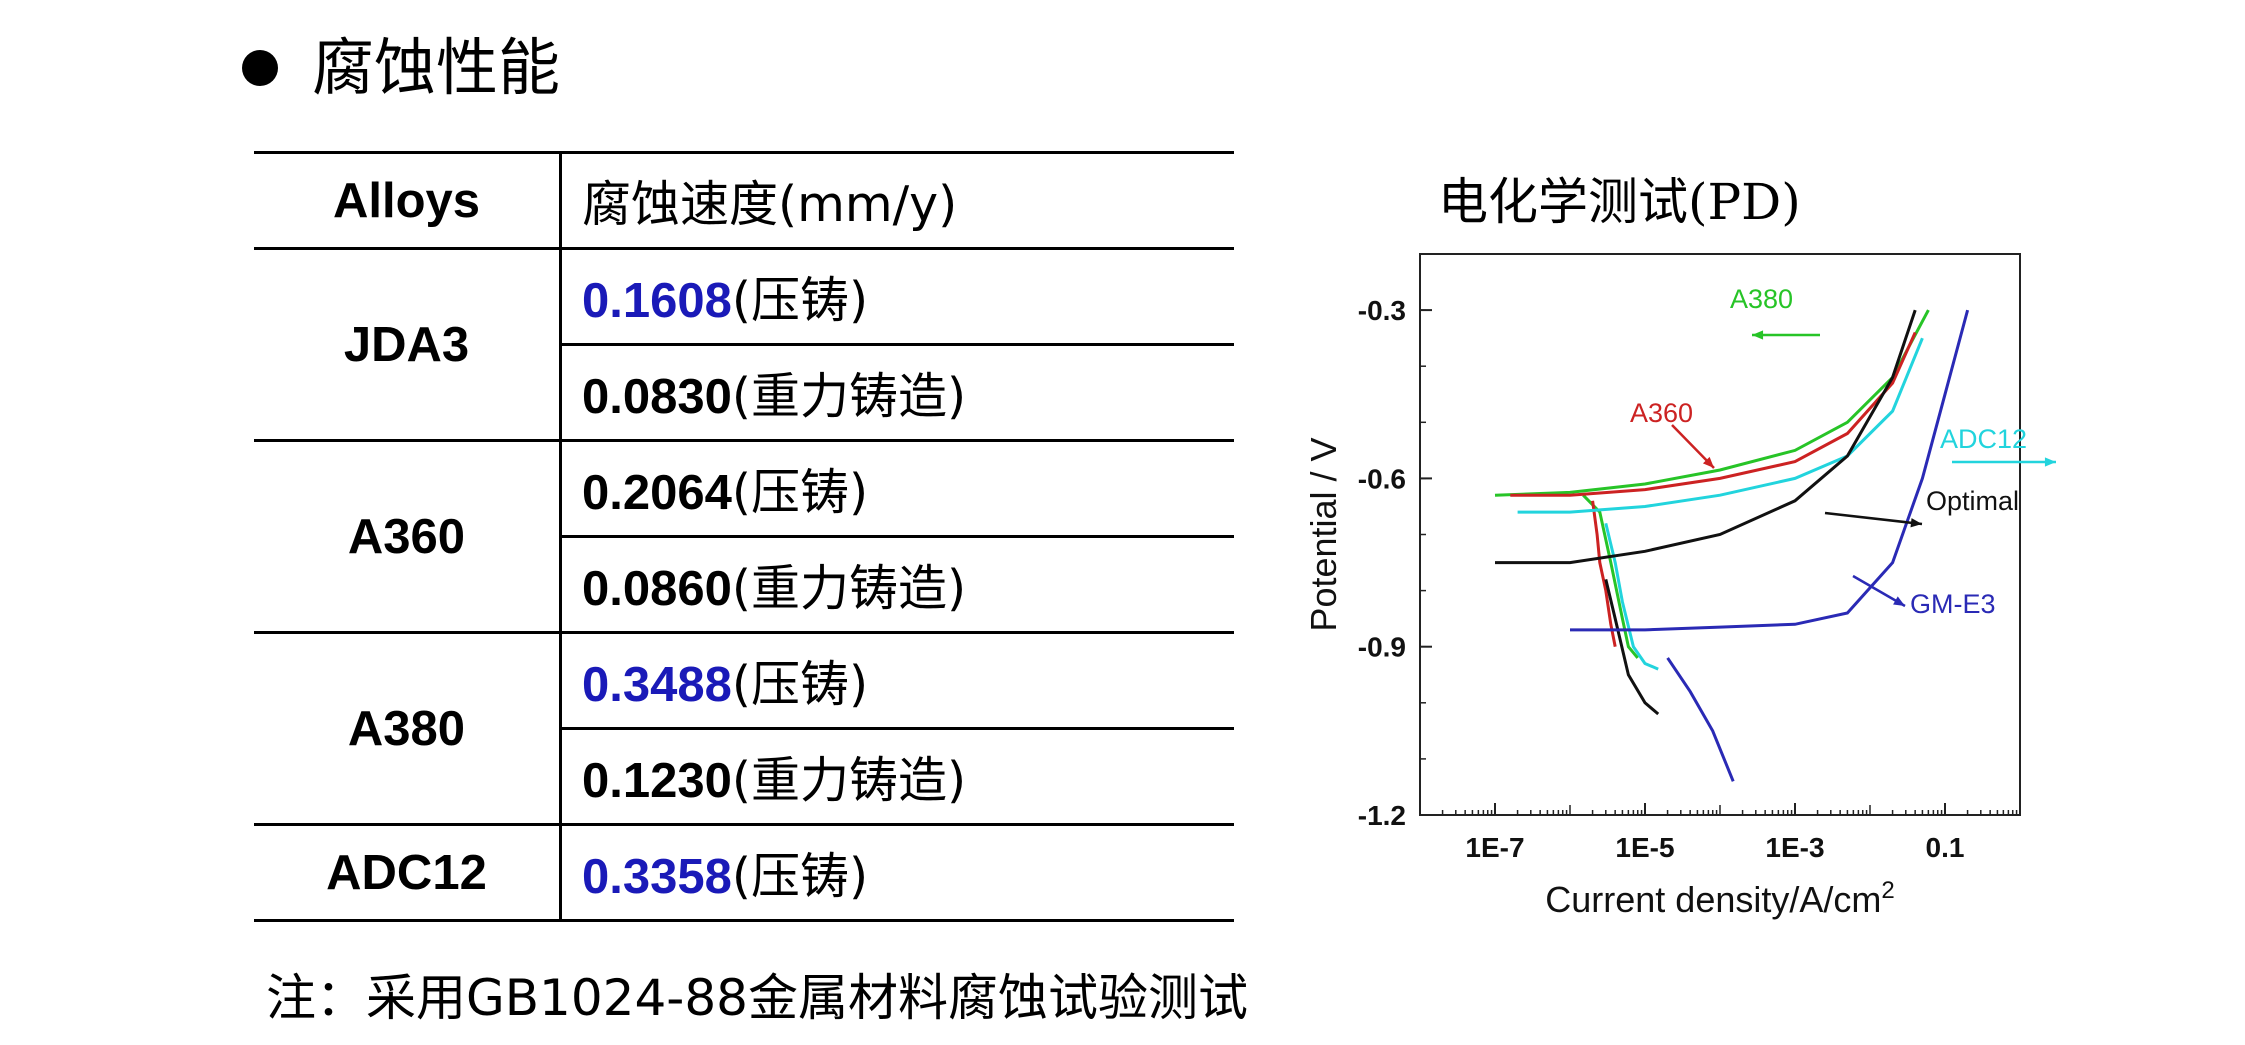 This screenshot has height=1045, width=2245. What do you see at coordinates (657, 397) in the screenshot?
I see `rate-value: 0.0830` at bounding box center [657, 397].